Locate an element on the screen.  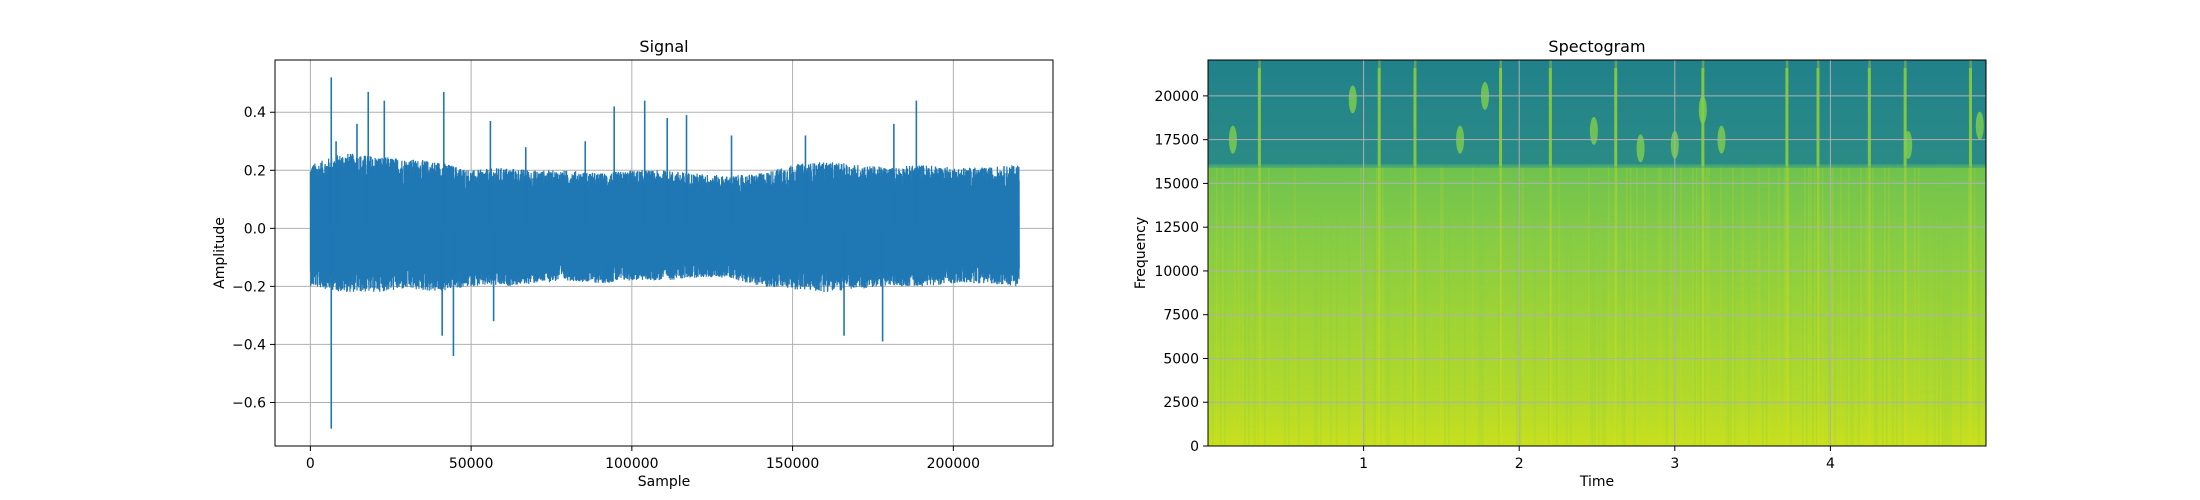
signal-y-axis-label: Amplitude is located at coordinates (220, 253).